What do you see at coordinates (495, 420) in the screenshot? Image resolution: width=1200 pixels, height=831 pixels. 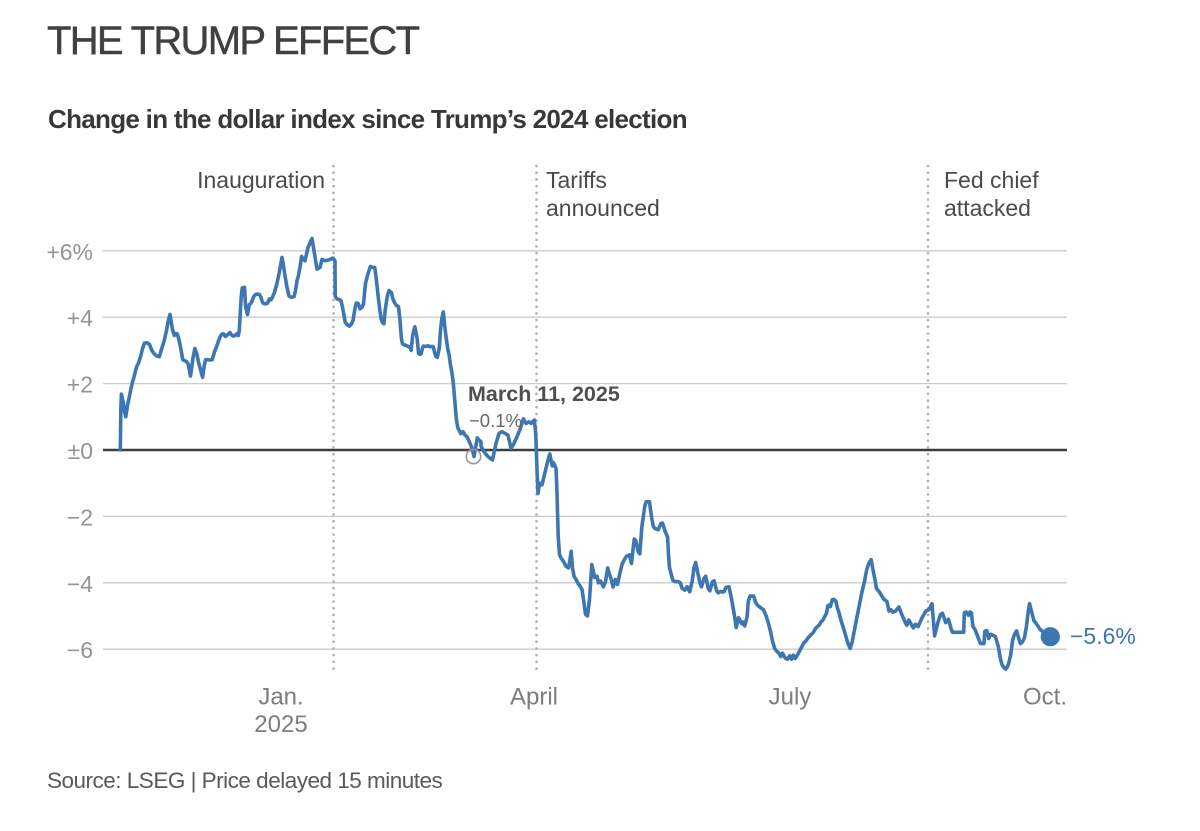 I see `svg-text: −0.1%` at bounding box center [495, 420].